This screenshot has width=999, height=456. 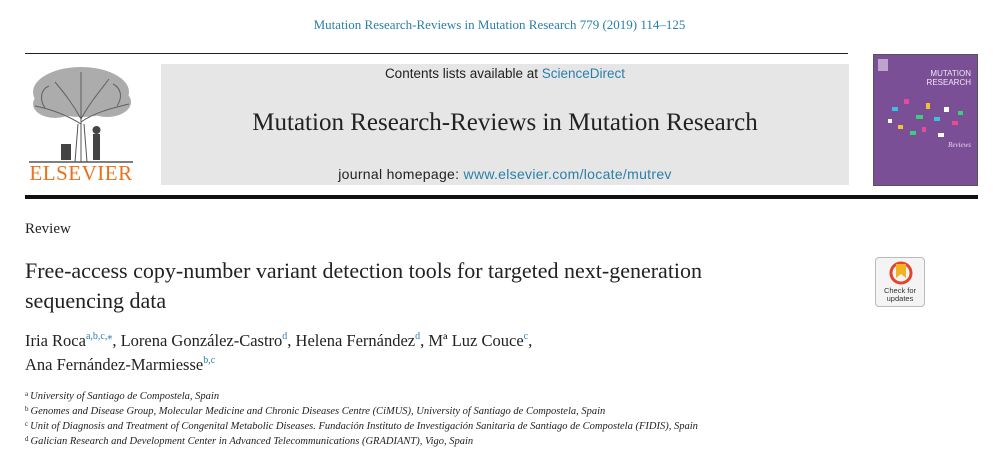 I want to click on author-name: Ana Fernández-Marmiesse, so click(x=114, y=364).